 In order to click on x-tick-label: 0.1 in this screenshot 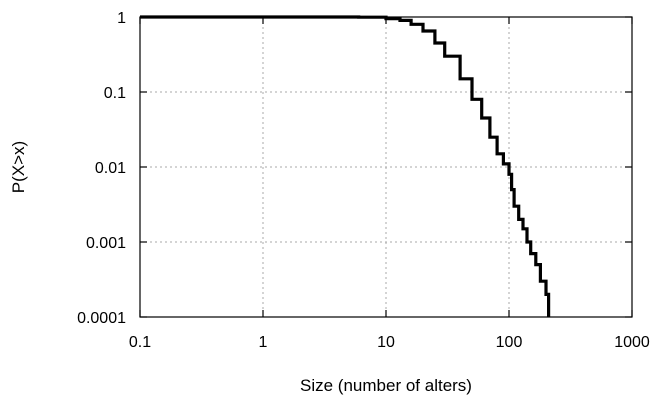, I will do `click(140, 342)`.